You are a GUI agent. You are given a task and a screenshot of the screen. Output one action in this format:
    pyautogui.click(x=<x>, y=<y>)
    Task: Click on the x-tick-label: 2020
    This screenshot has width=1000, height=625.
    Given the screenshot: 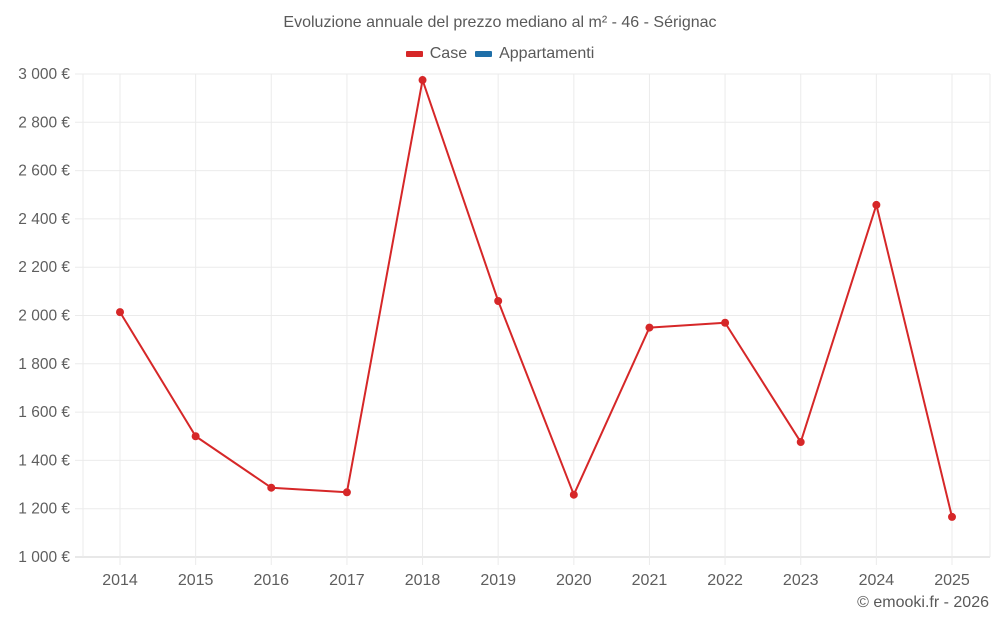 What is the action you would take?
    pyautogui.click(x=574, y=580)
    